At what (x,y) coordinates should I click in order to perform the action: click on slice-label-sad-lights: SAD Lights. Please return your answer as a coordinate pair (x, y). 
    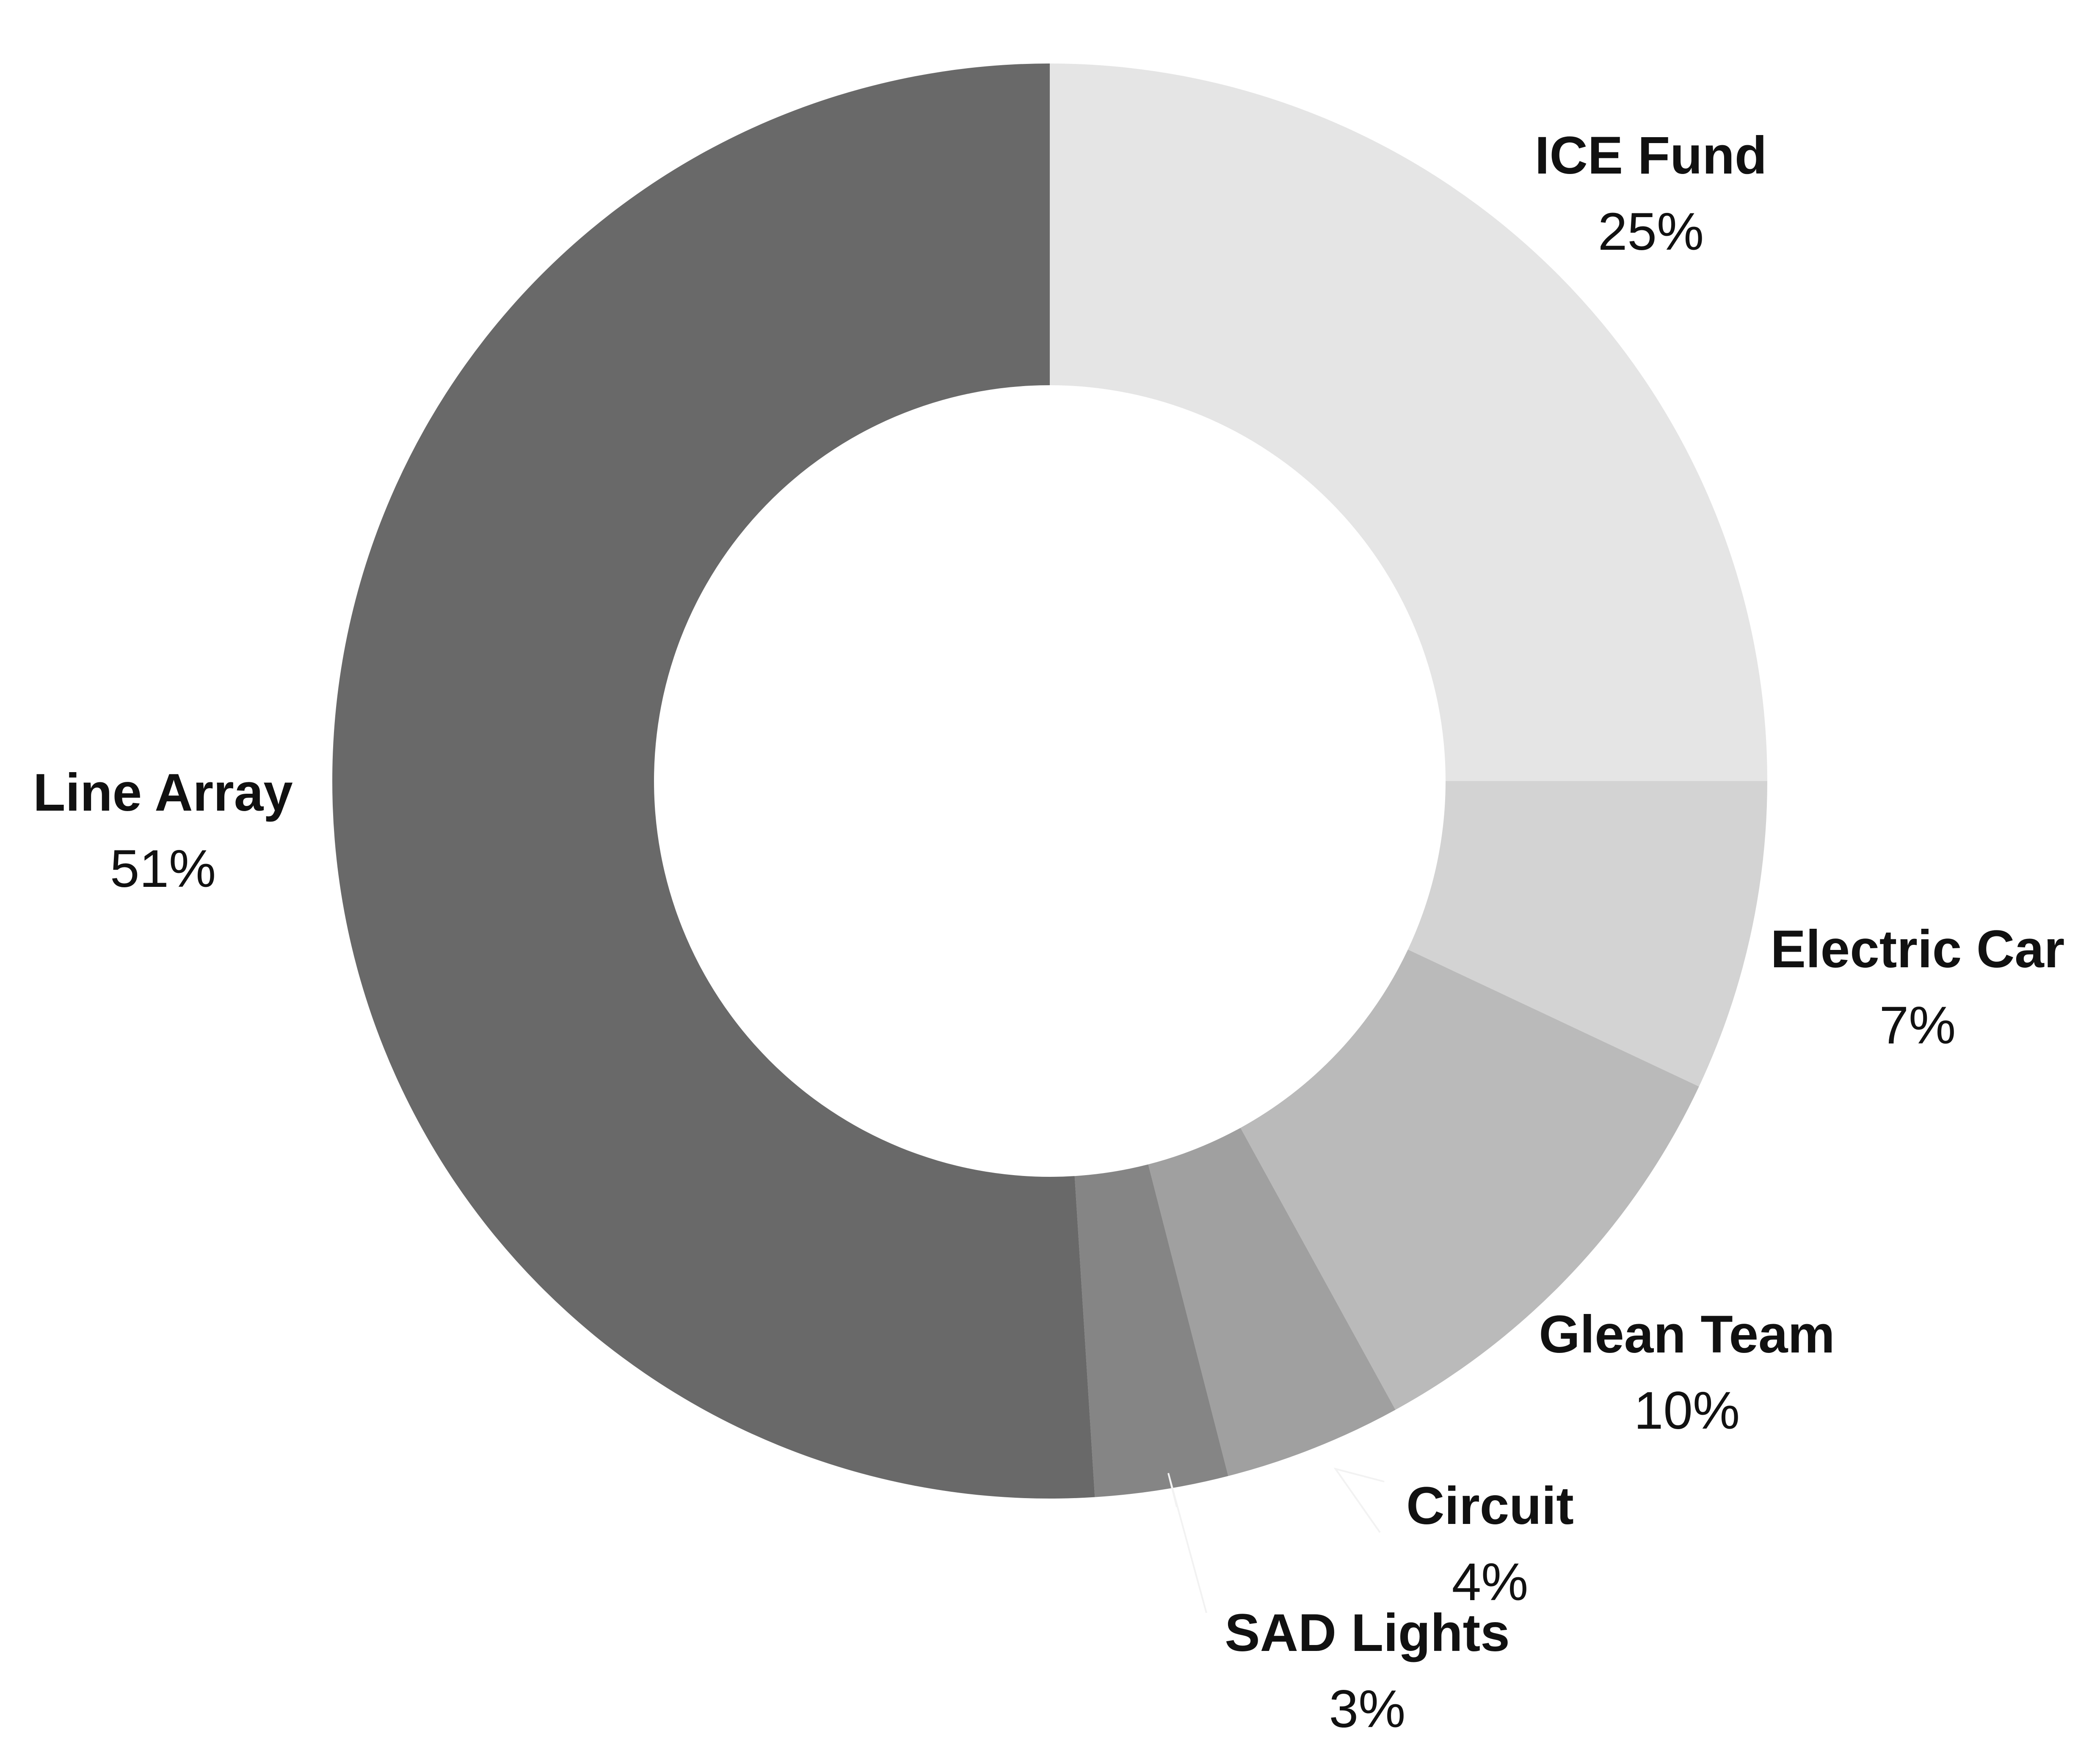
    Looking at the image, I should click on (1367, 1633).